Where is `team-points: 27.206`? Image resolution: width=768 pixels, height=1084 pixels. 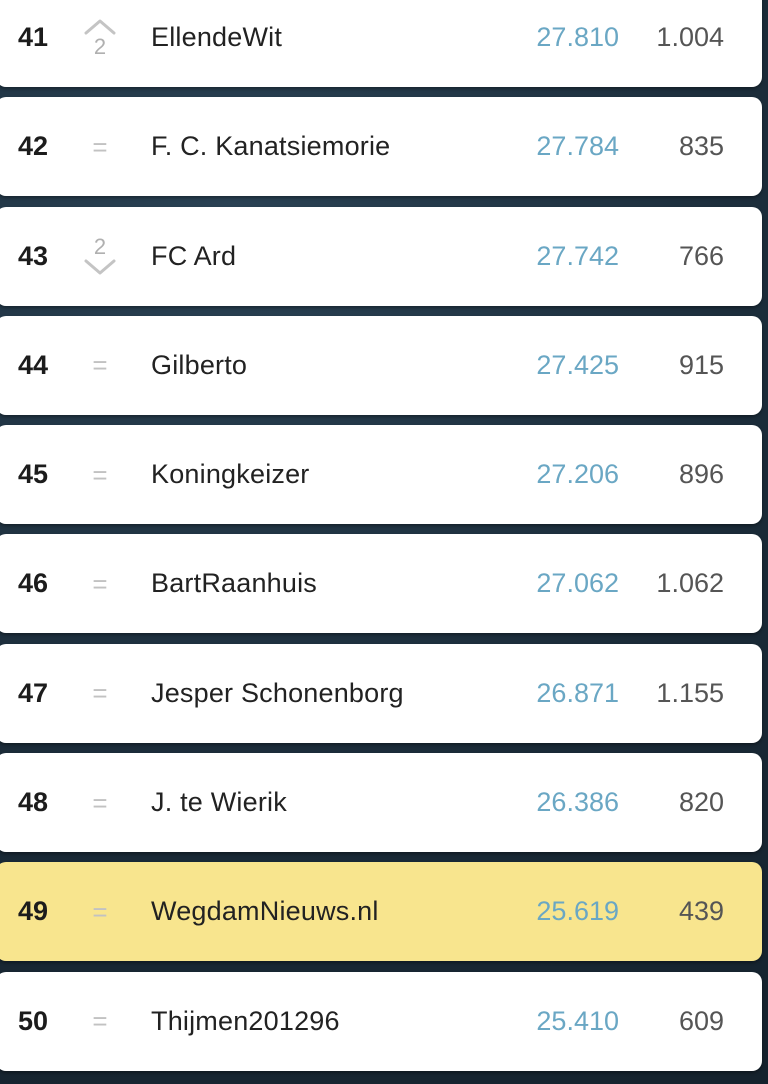
team-points: 27.206 is located at coordinates (577, 474).